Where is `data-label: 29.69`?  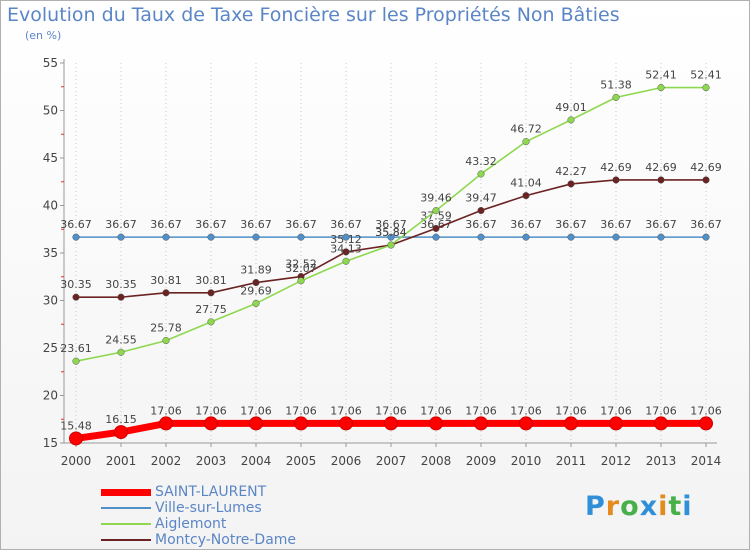
data-label: 29.69 is located at coordinates (256, 290).